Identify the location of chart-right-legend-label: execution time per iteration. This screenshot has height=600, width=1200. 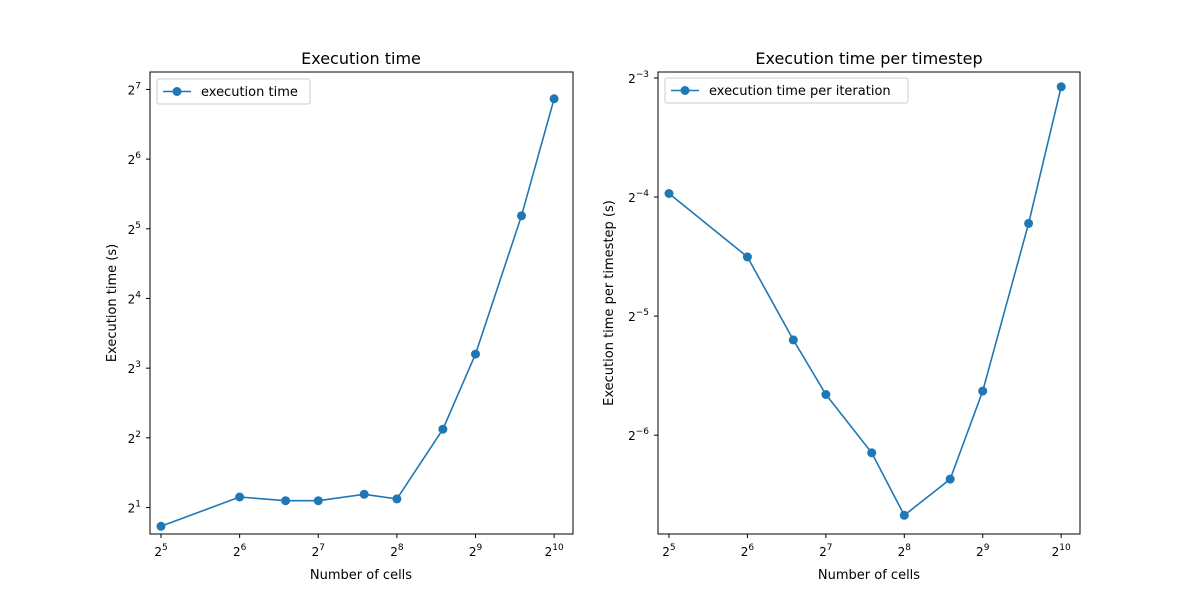
(800, 91).